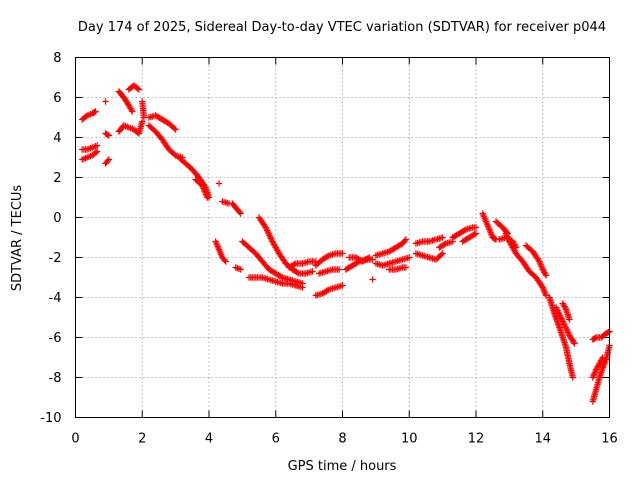 This screenshot has width=640, height=480. What do you see at coordinates (342, 466) in the screenshot?
I see `x-axis-label: GPS time / hours` at bounding box center [342, 466].